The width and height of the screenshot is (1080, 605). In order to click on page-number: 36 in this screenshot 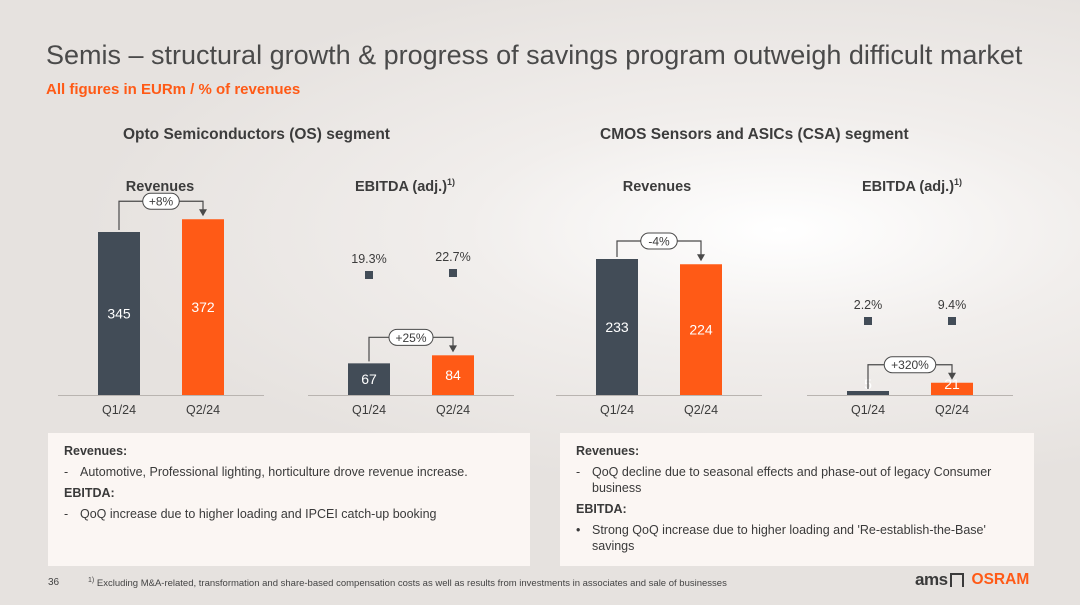, I will do `click(54, 582)`.